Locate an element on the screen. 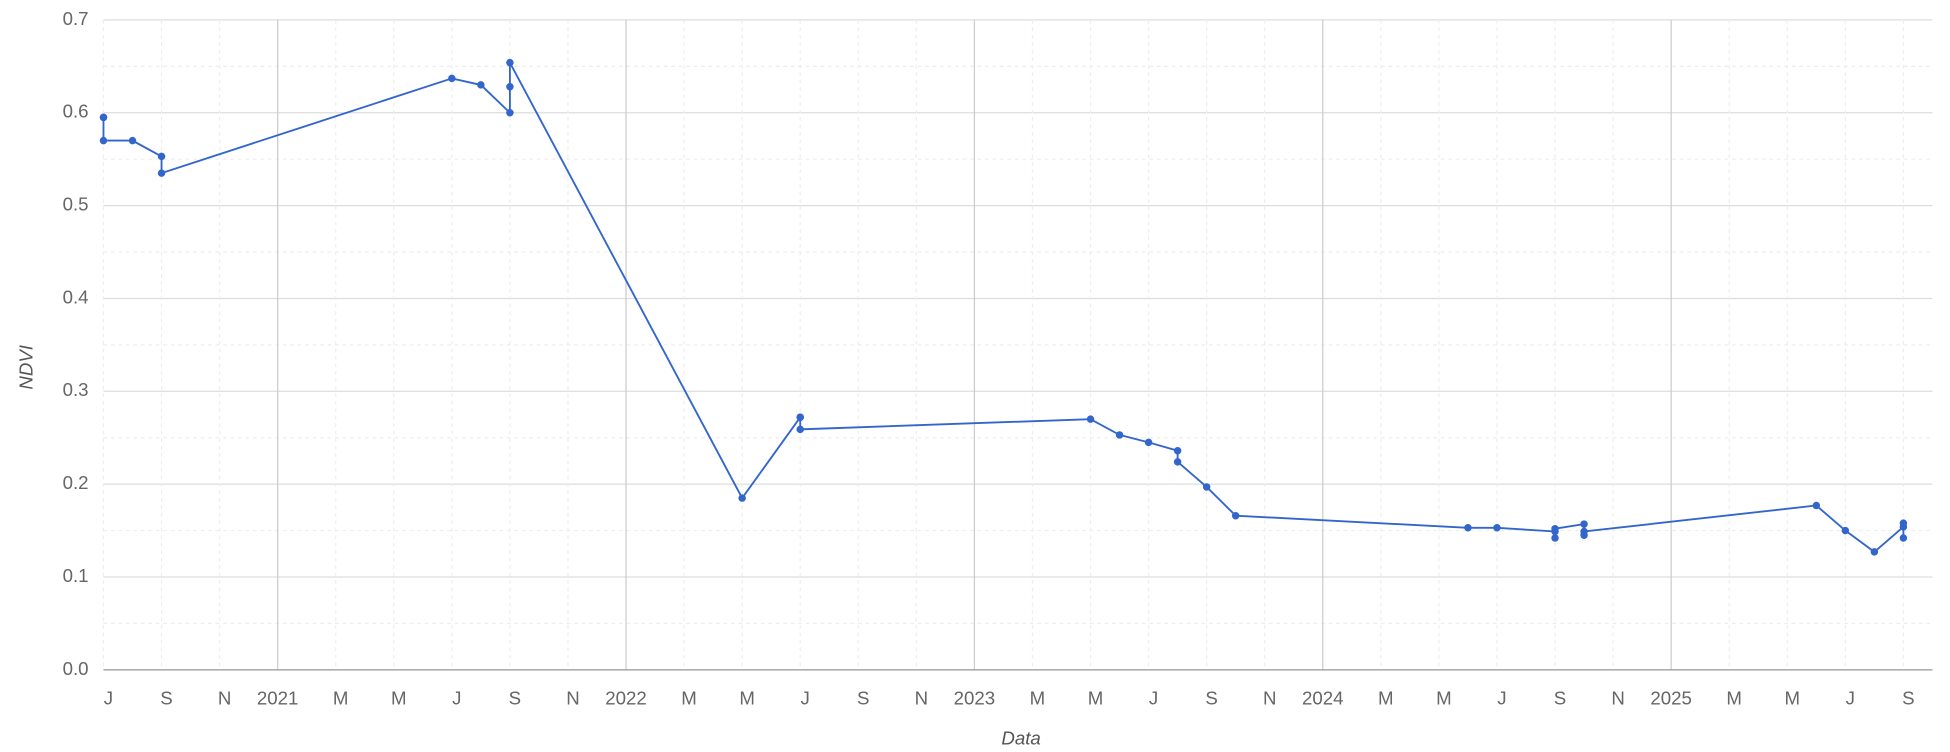 Image resolution: width=1950 pixels, height=752 pixels. x-tick-label: 2022 is located at coordinates (626, 698).